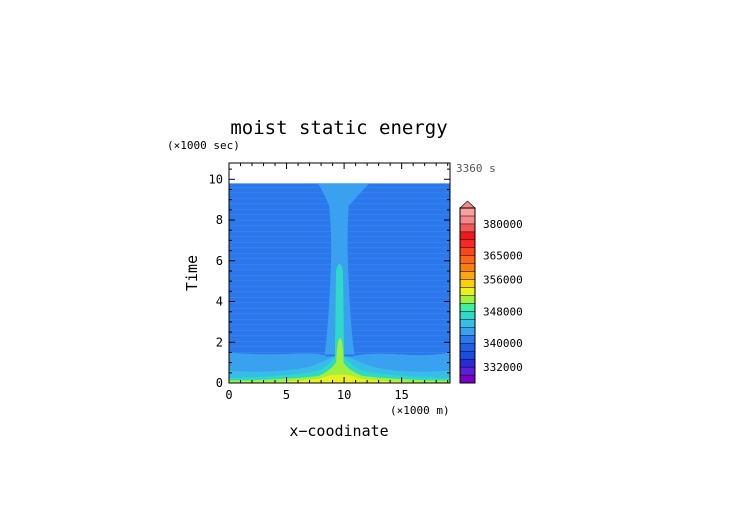 This screenshot has height=532, width=752. Describe the element at coordinates (219, 220) in the screenshot. I see `y-tick-label: 8` at that location.